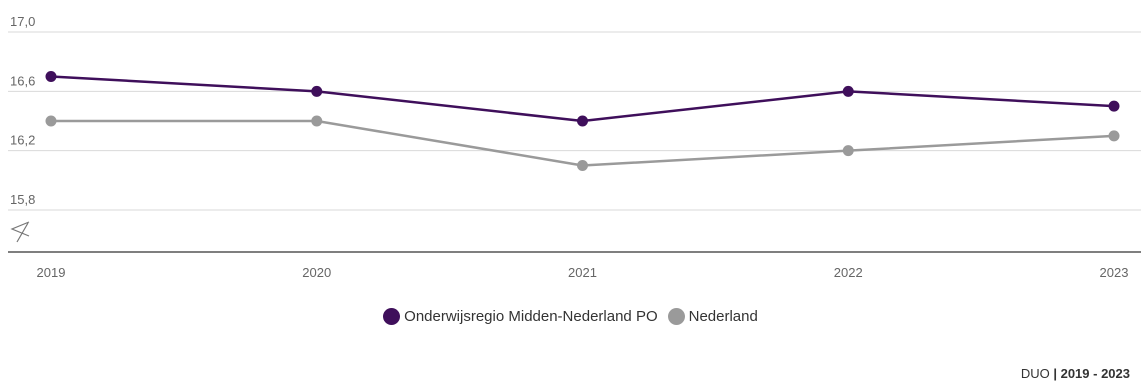 The width and height of the screenshot is (1141, 383). What do you see at coordinates (22, 140) in the screenshot?
I see `y-tick-label: 16,2` at bounding box center [22, 140].